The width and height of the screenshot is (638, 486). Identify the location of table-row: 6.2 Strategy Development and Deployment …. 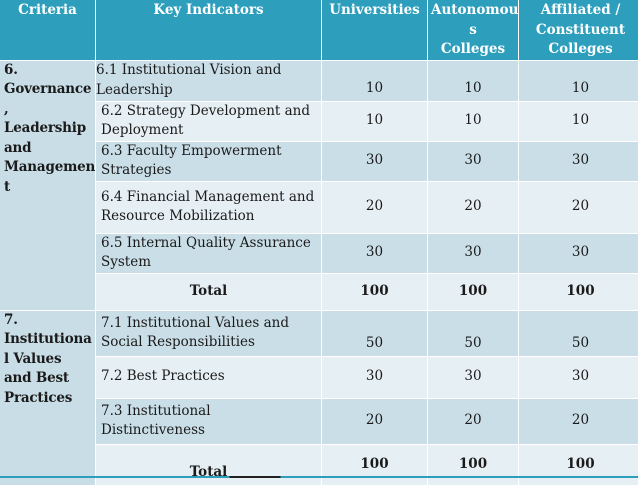
(319, 121).